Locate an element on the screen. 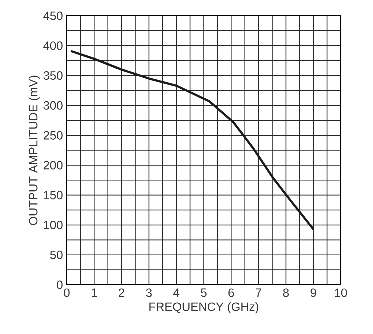 This screenshot has height=334, width=373. x-tick-label: 2 is located at coordinates (122, 293).